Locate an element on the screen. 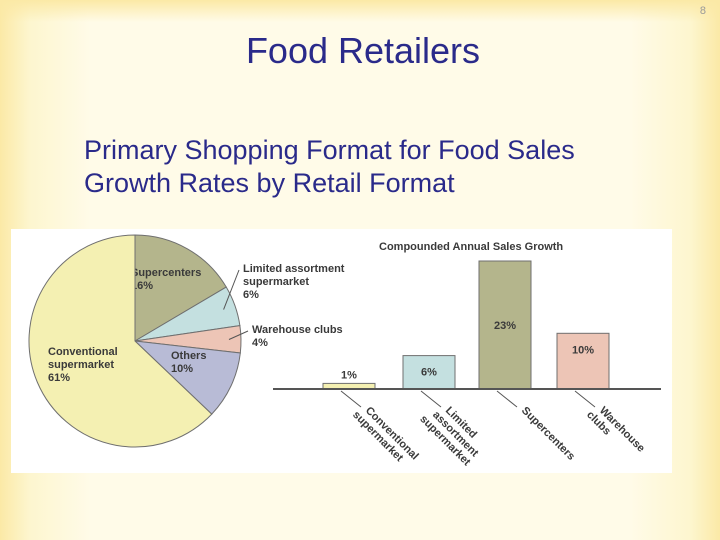 The height and width of the screenshot is (540, 720). pie-label-limited-assortment-supermarket: Limited assortment supermarket 6% is located at coordinates (294, 282).